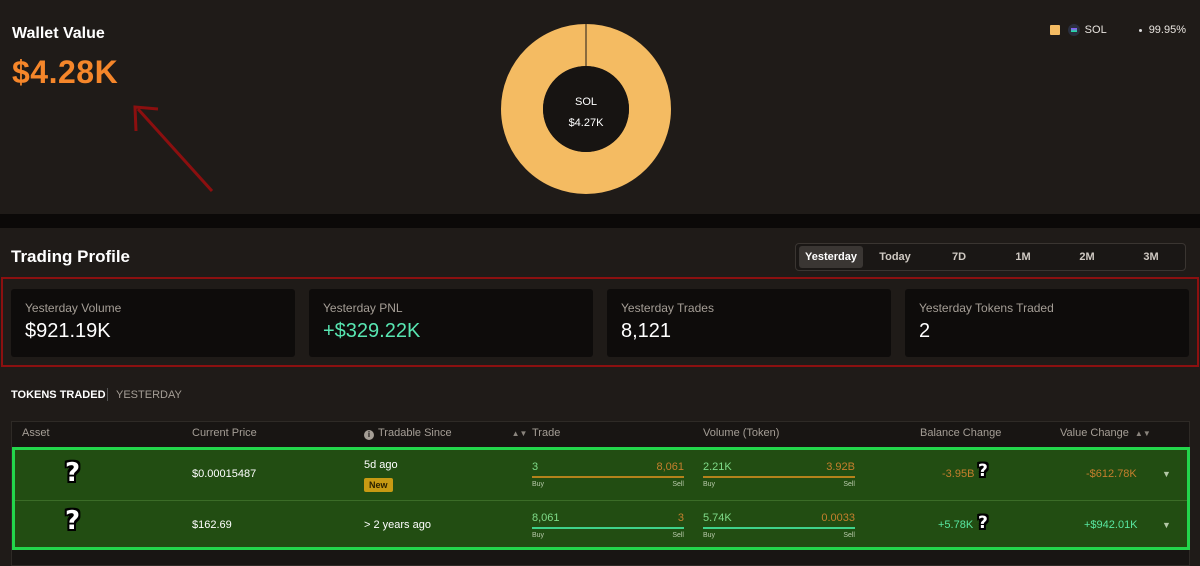  Describe the element at coordinates (1073, 30) in the screenshot. I see `solana-icon` at that location.